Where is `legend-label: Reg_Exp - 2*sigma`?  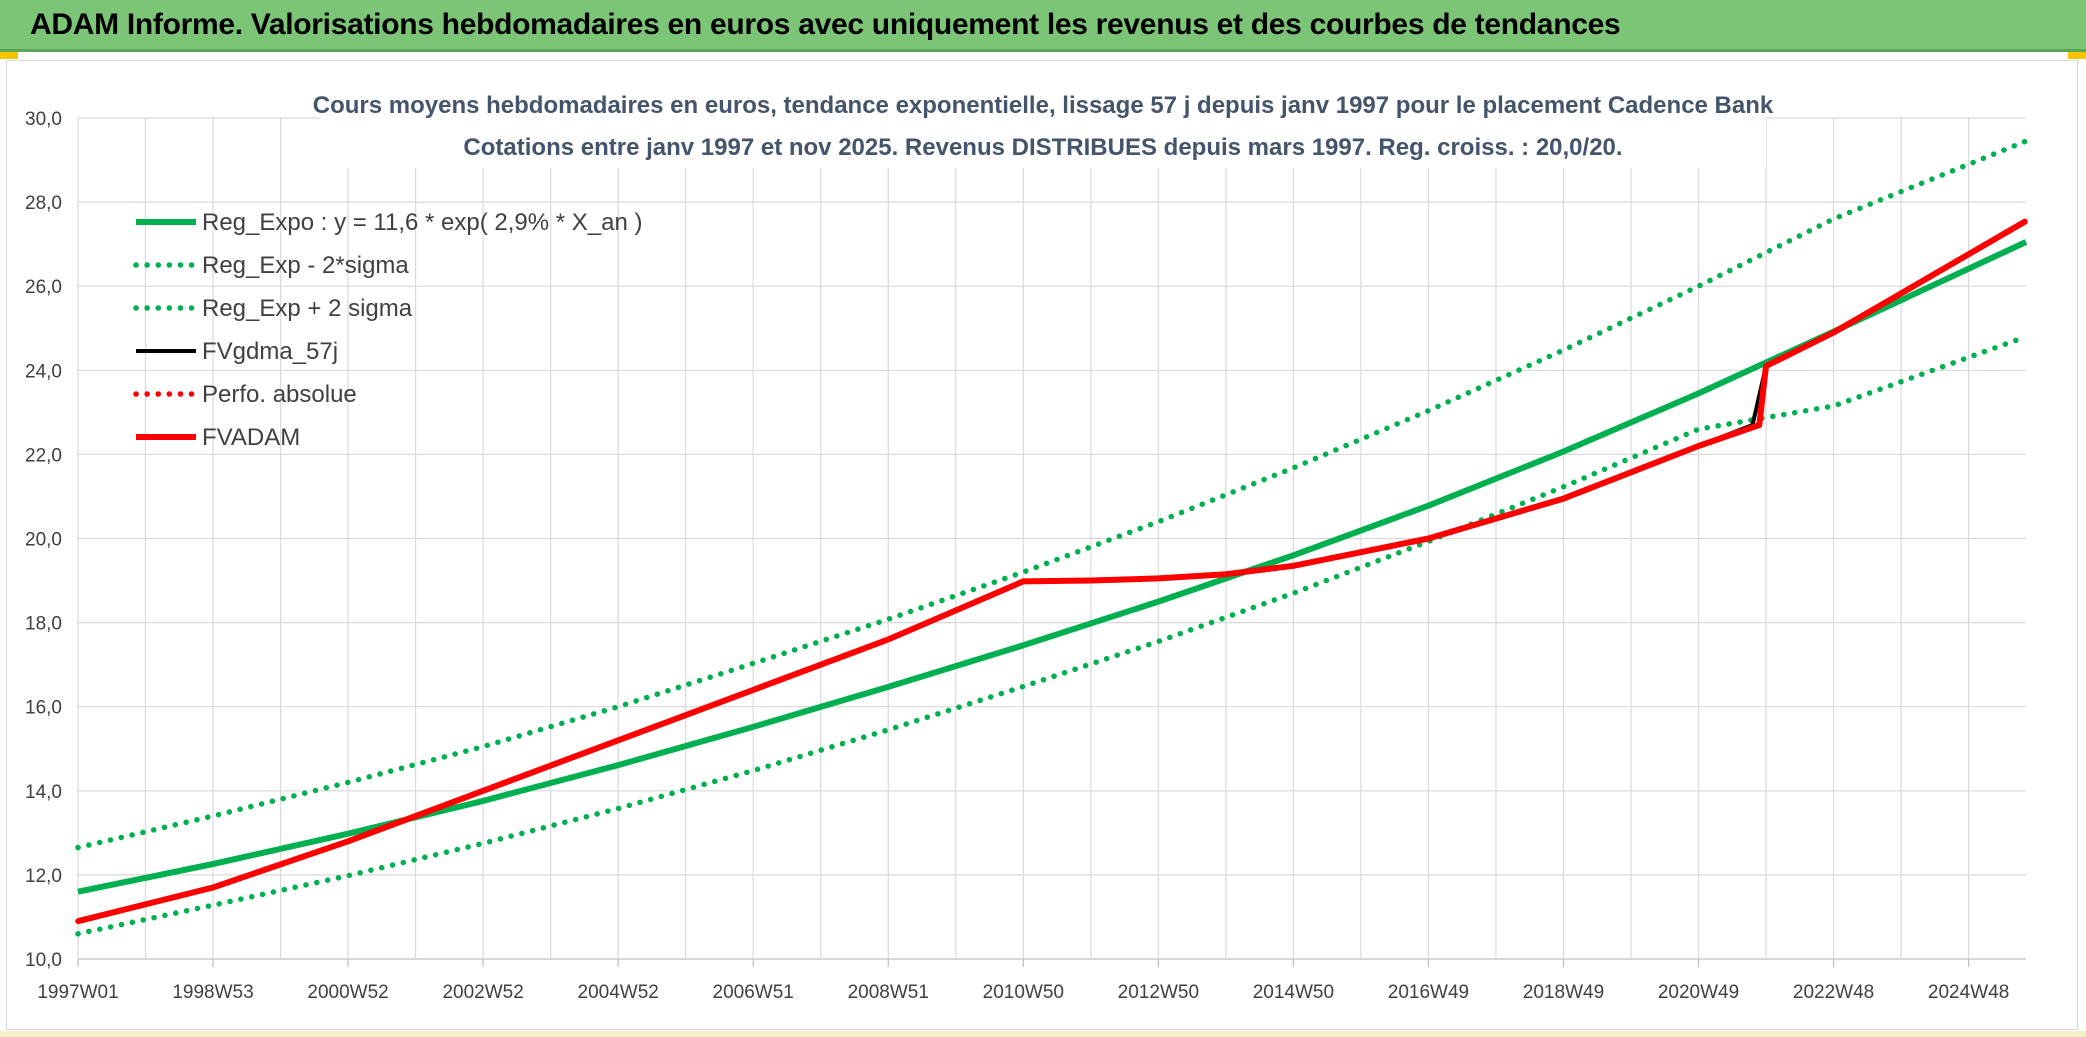 legend-label: Reg_Exp - 2*sigma is located at coordinates (305, 265).